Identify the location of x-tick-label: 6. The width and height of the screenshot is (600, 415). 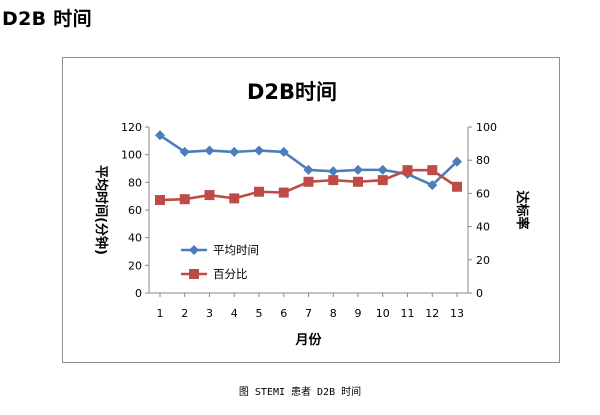
(283, 313).